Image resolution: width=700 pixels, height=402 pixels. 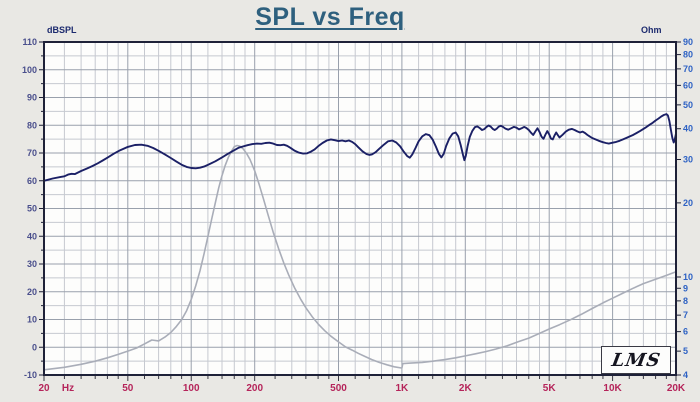 What do you see at coordinates (68, 388) in the screenshot?
I see `freq-axis-unit-label: Hz` at bounding box center [68, 388].